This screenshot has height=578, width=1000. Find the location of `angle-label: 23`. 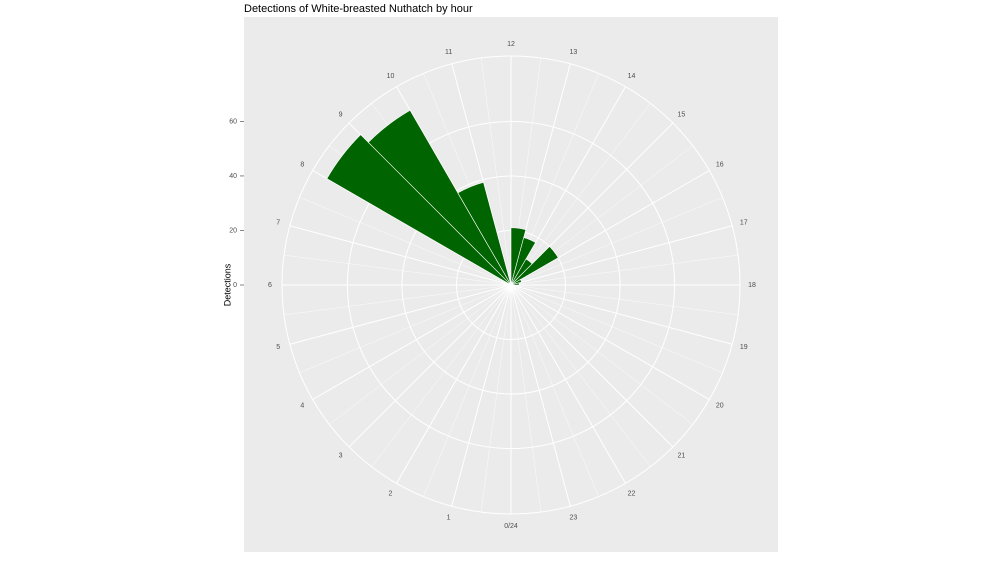

angle-label: 23 is located at coordinates (573, 518).